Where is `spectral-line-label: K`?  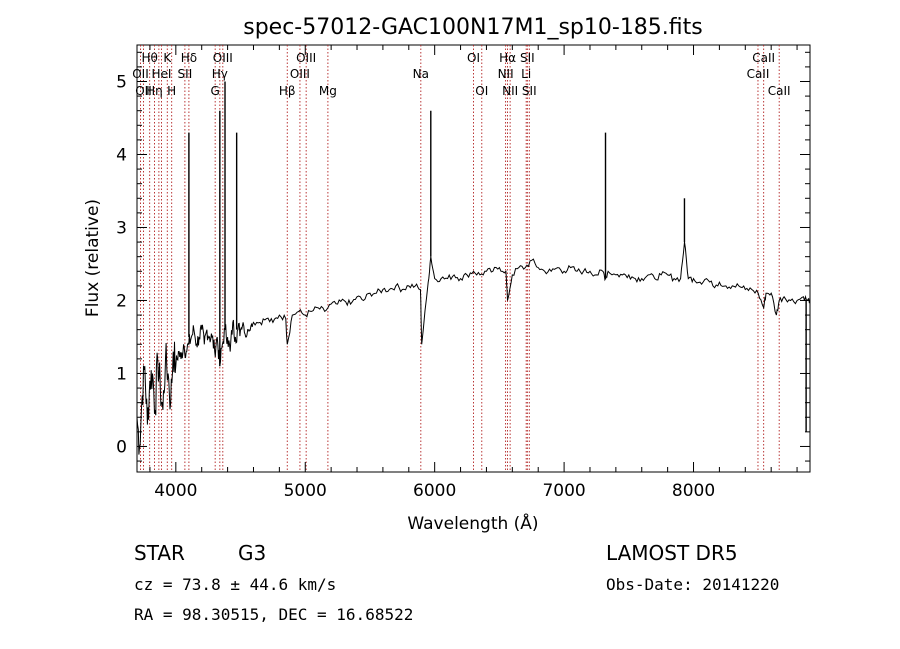 spectral-line-label: K is located at coordinates (167, 58).